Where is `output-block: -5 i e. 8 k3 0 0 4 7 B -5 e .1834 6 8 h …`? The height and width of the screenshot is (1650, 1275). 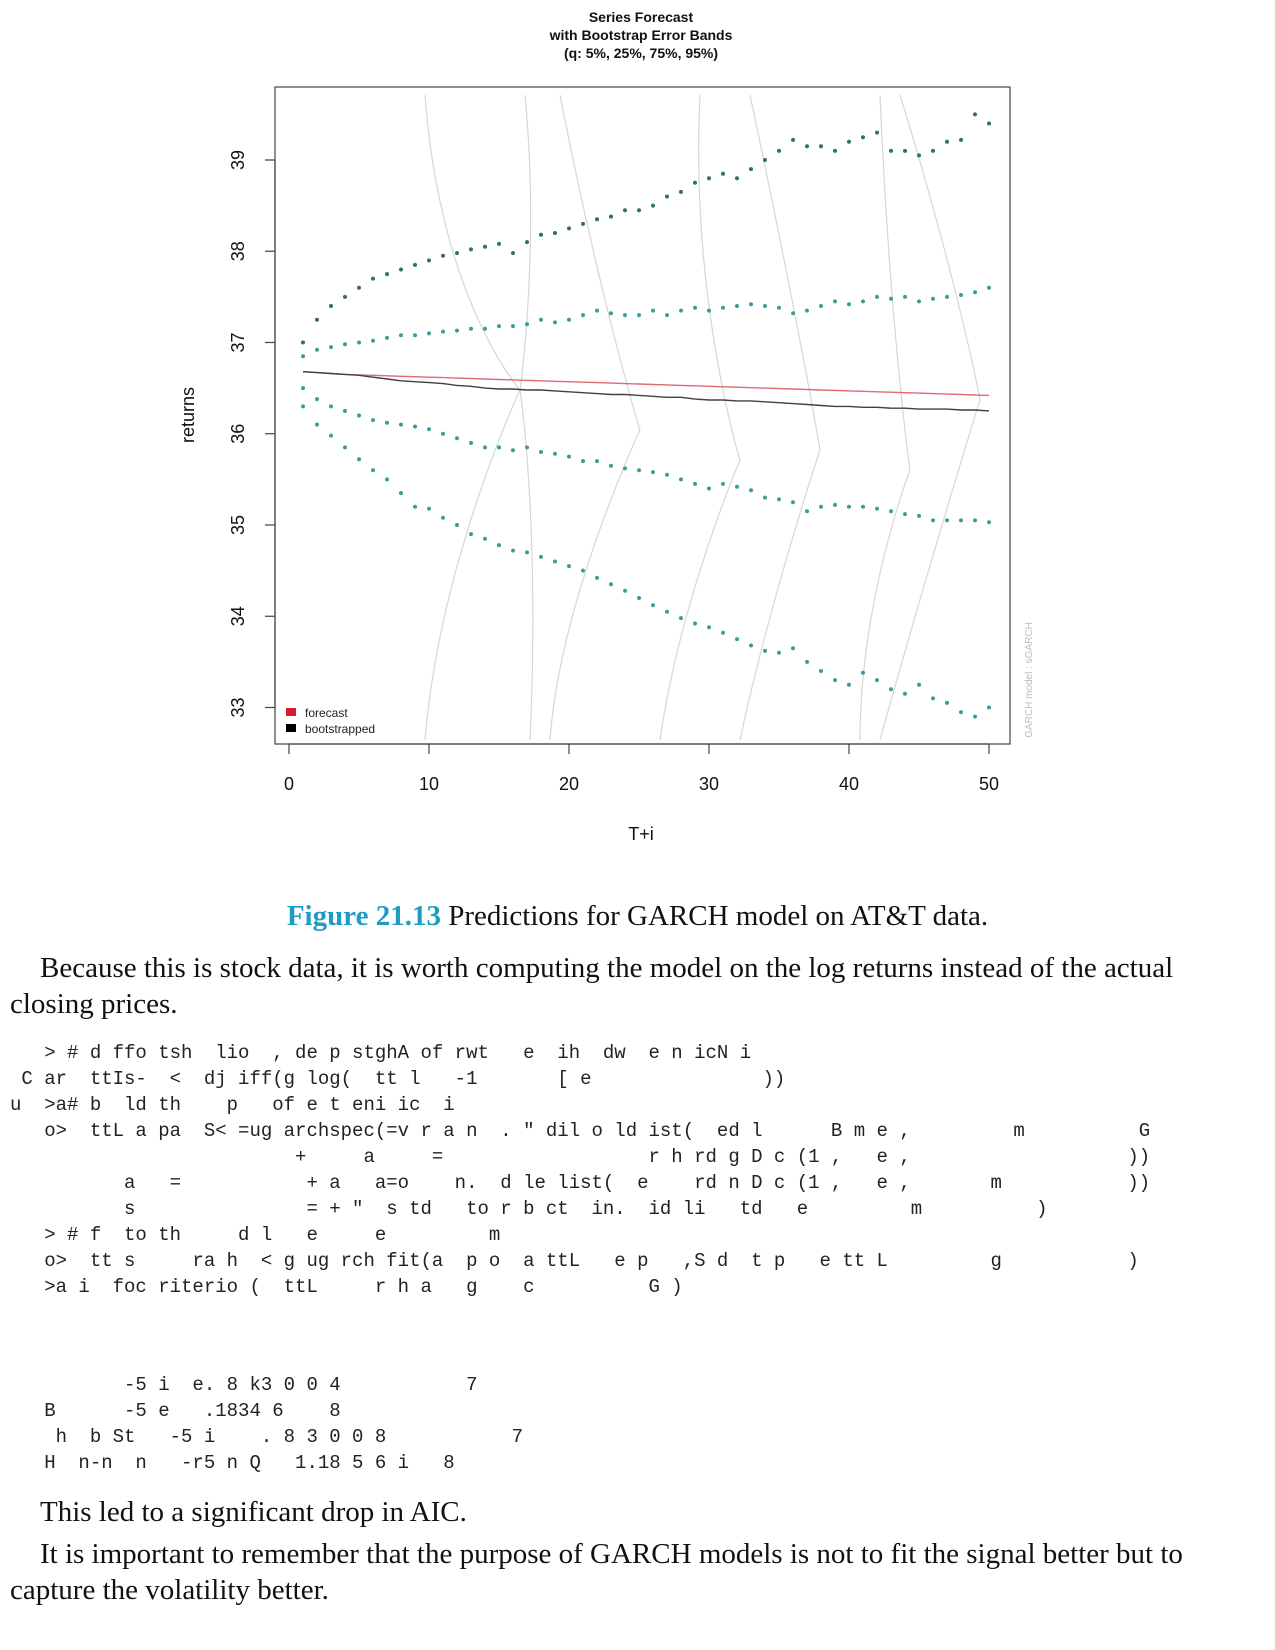
output-block: -5 i e. 8 k3 0 0 4 7 B -5 e .1834 6 8 h … is located at coordinates (630, 1424).